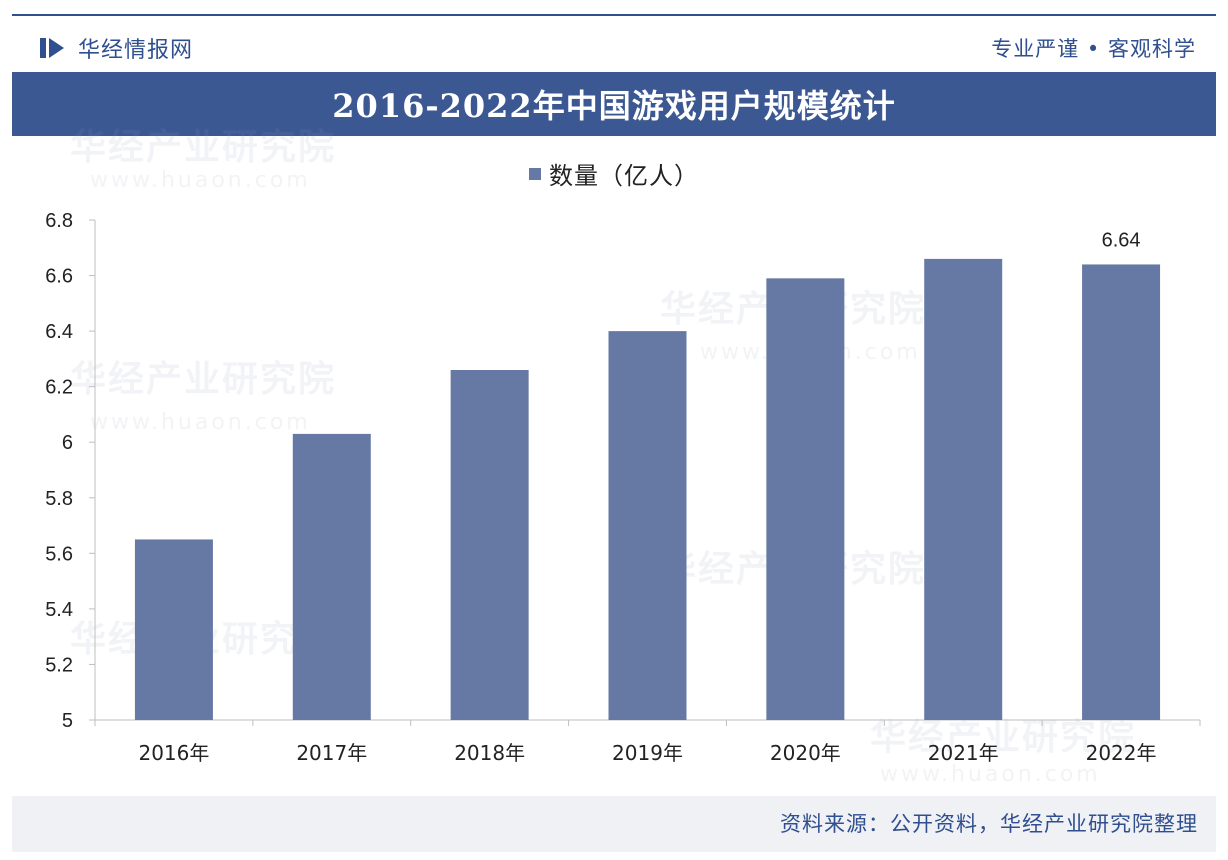 This screenshot has width=1228, height=860. What do you see at coordinates (647, 525) in the screenshot?
I see `bar-2019年` at bounding box center [647, 525].